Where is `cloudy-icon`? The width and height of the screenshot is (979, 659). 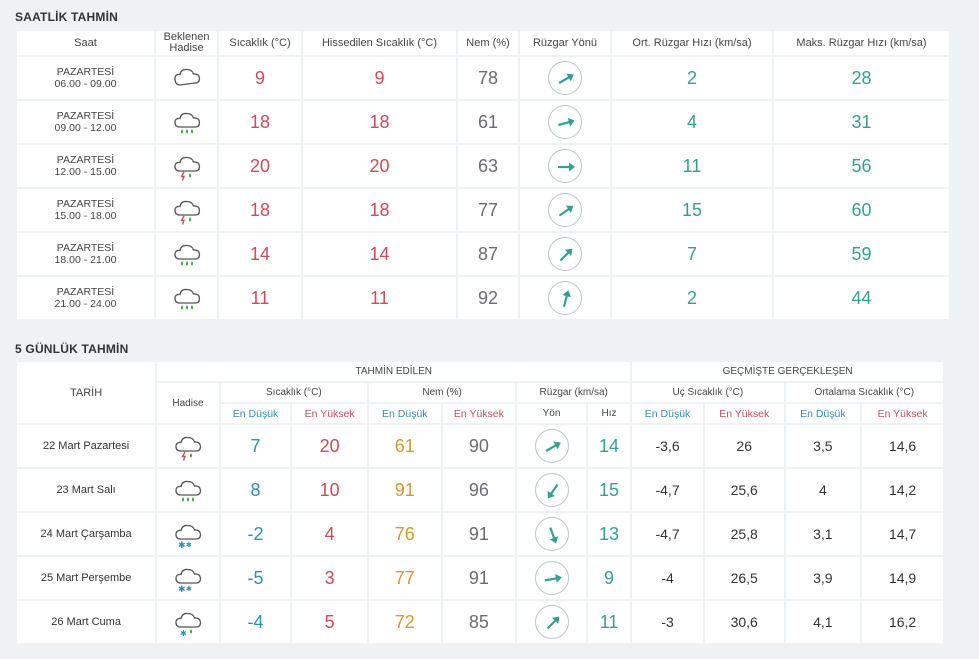 cloudy-icon is located at coordinates (186, 78).